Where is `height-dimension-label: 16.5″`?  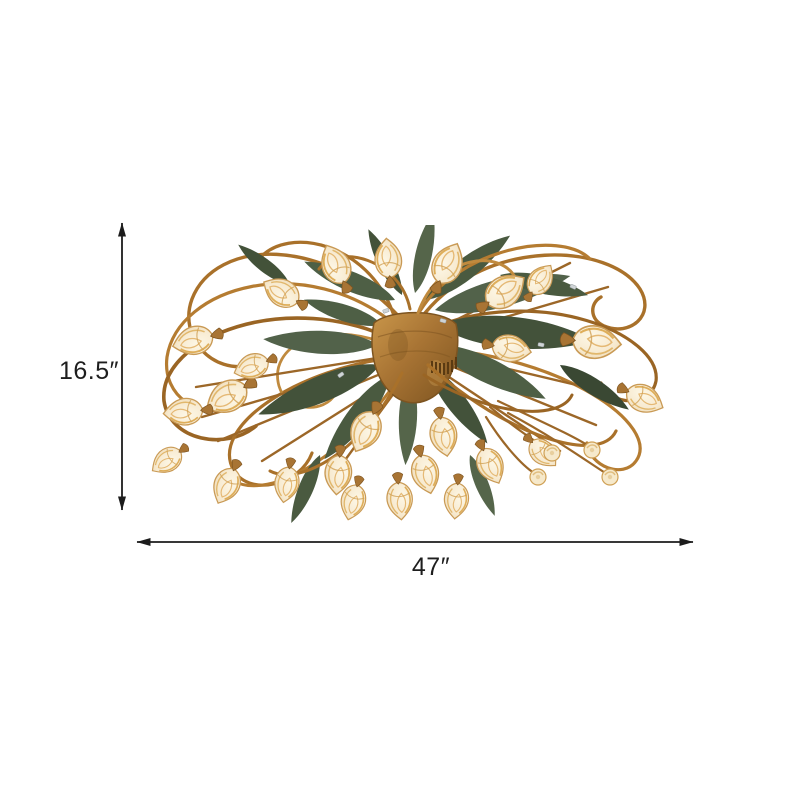
height-dimension-label: 16.5″ is located at coordinates (88, 371).